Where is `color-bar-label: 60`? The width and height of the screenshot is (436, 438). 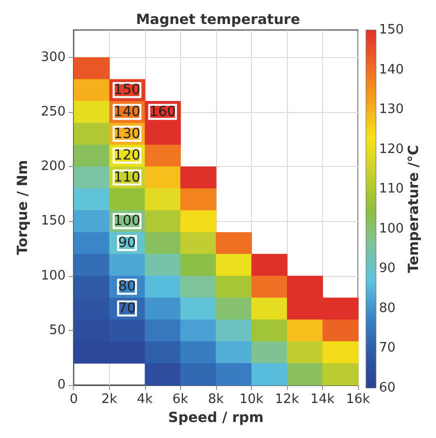 color-bar-label: 60 is located at coordinates (387, 388).